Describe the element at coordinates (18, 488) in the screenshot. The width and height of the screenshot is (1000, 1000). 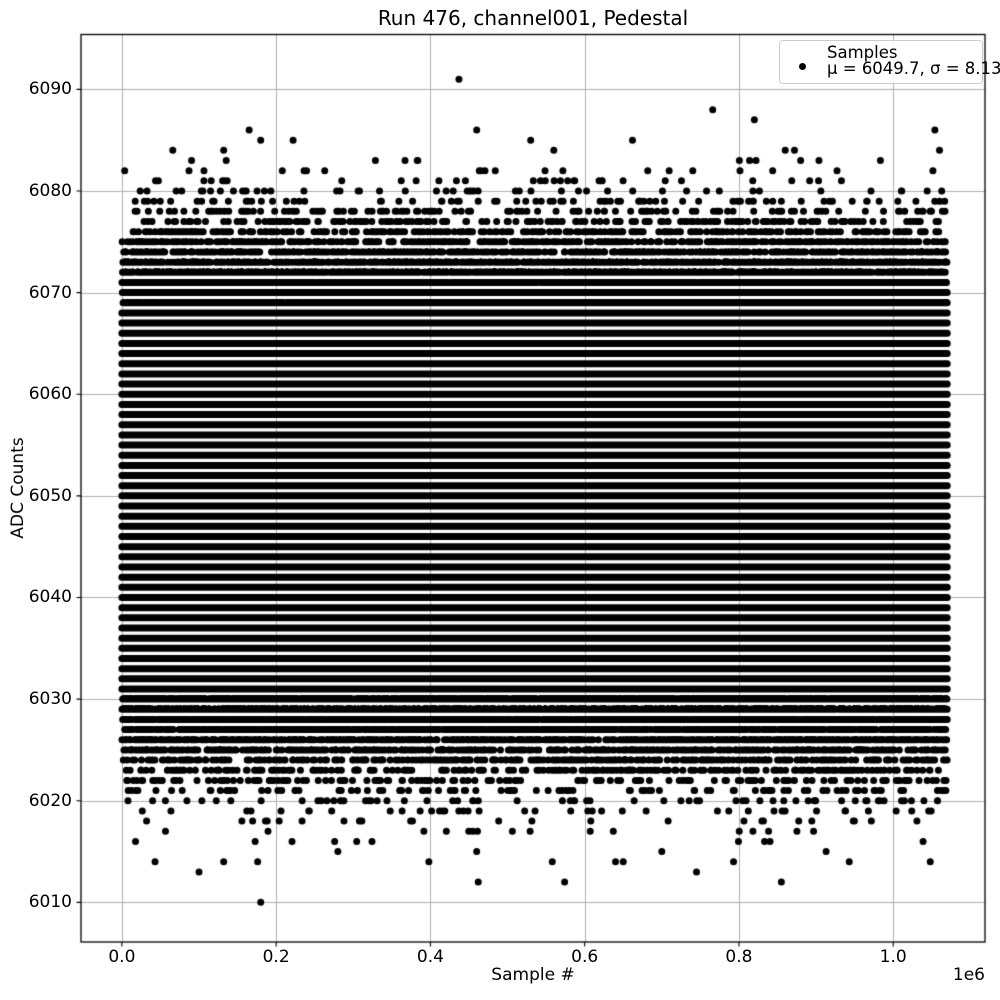
I see `y-axis-label: ADC Counts` at that location.